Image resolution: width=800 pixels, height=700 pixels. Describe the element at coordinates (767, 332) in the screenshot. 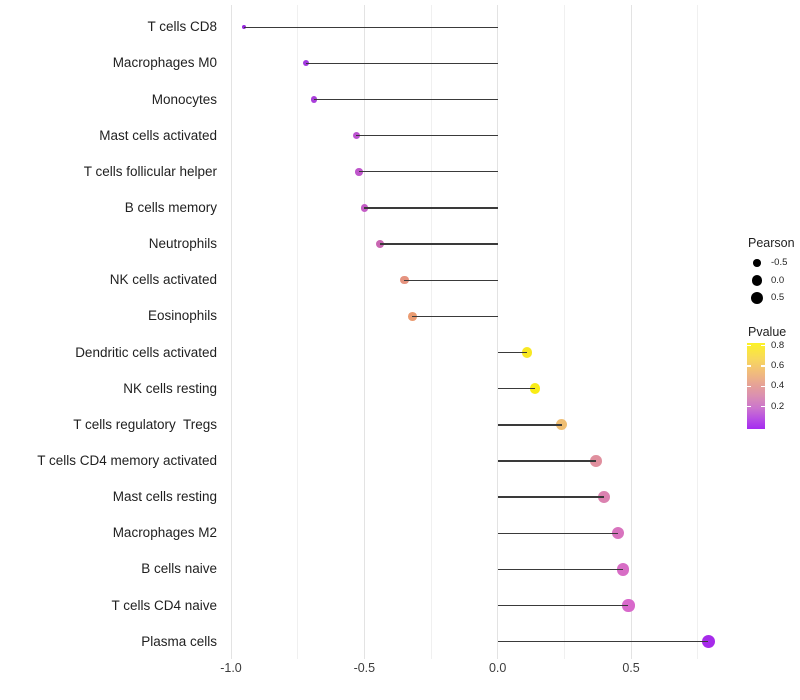

I see `legend-pvalue-title: Pvalue` at that location.